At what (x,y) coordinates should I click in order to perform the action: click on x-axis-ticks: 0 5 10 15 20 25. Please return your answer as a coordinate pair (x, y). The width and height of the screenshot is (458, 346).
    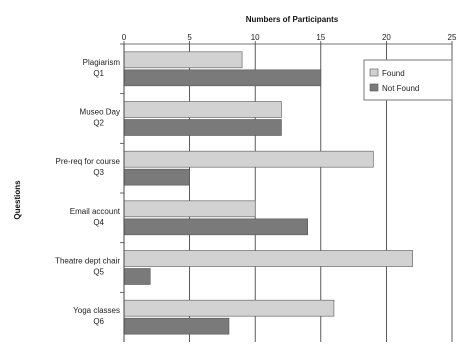
    Looking at the image, I should click on (289, 39).